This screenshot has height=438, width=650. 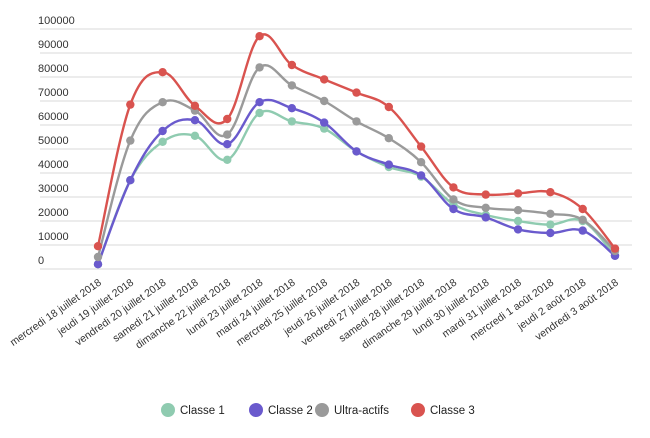 I want to click on y-tick-label: 90000, so click(x=53, y=45).